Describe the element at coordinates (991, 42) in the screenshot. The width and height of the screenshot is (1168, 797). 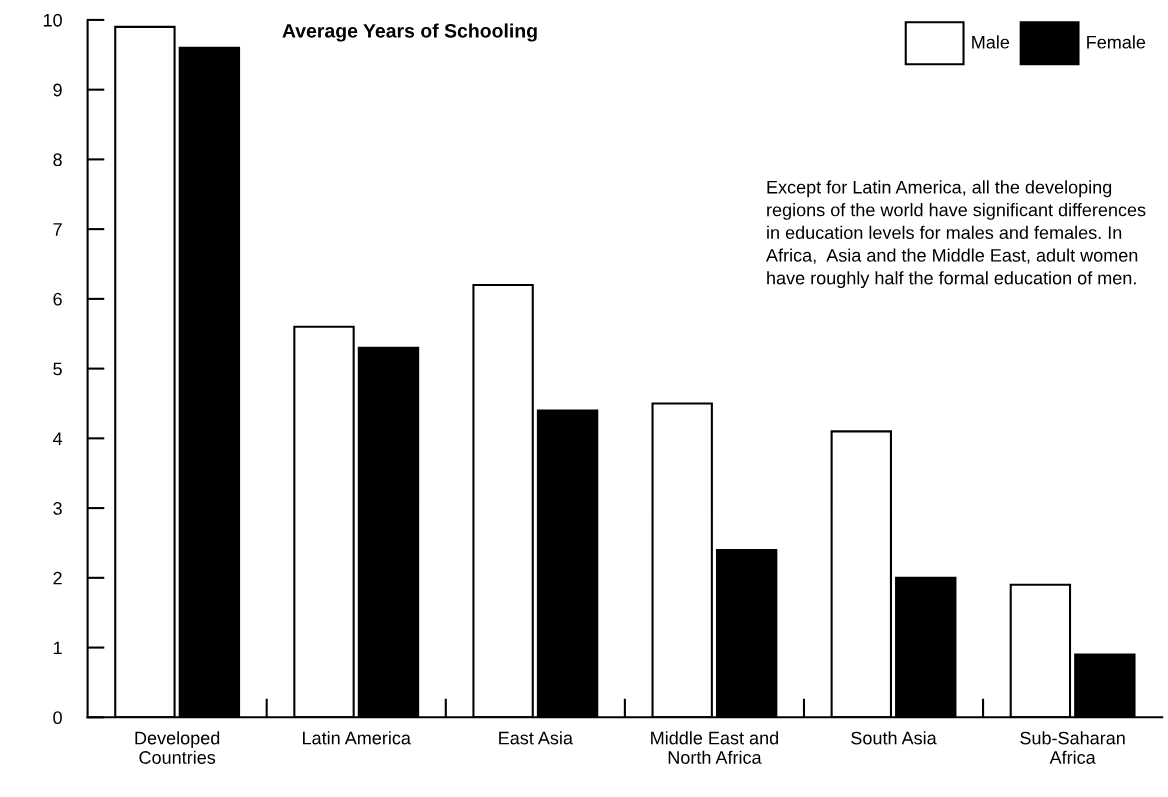
I see `legend-label: Male` at that location.